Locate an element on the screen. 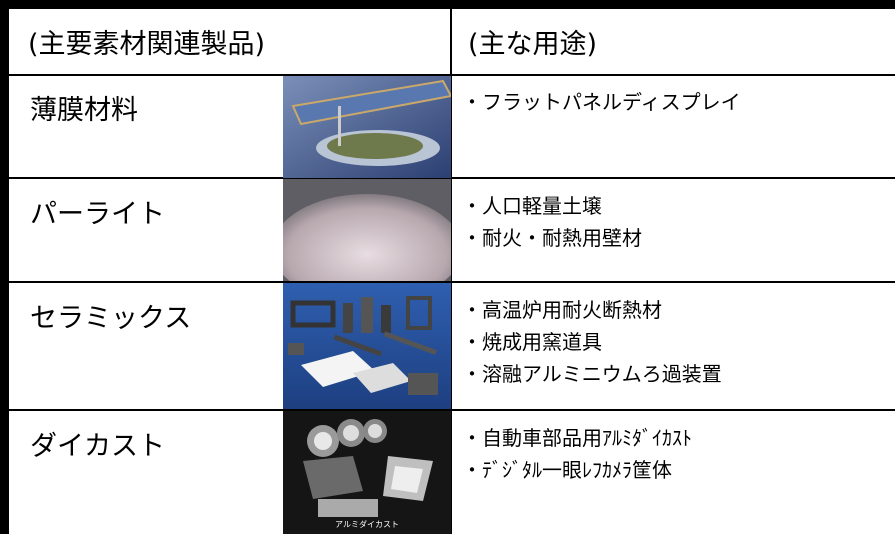 This screenshot has height=534, width=895. left-border is located at coordinates (4, 267).